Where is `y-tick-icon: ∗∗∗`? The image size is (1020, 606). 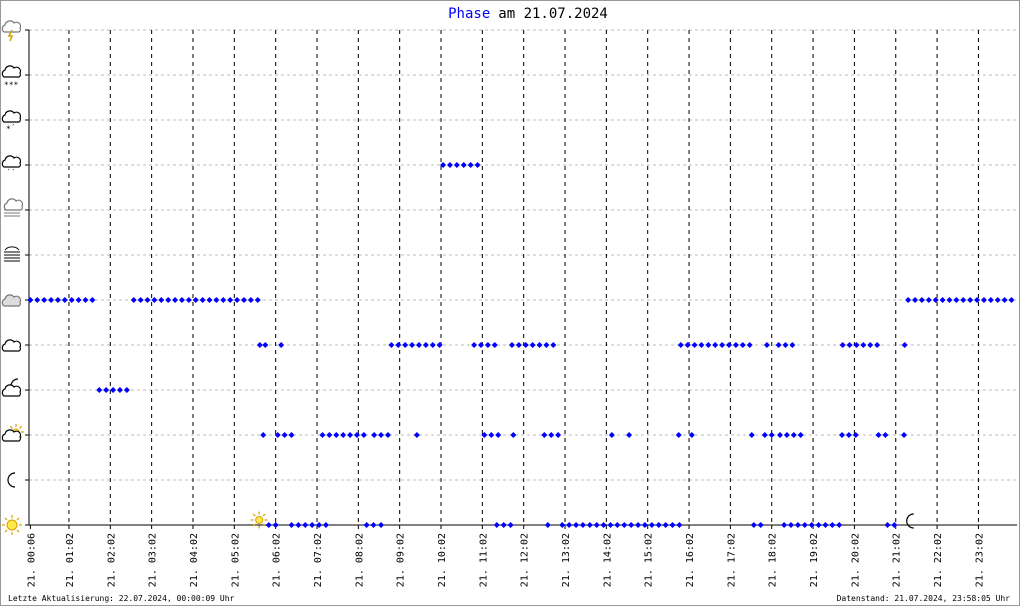
y-tick-icon: ∗∗∗ is located at coordinates (11, 76).